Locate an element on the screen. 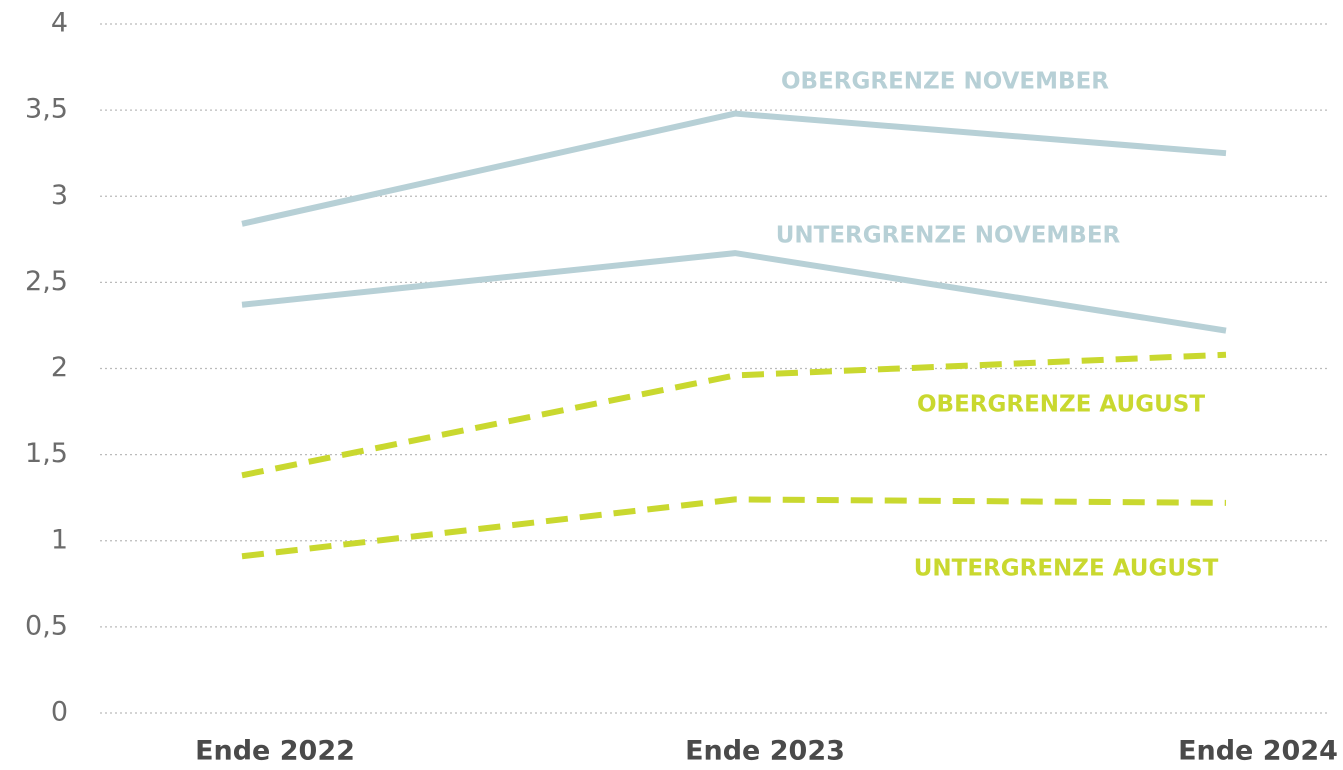 The height and width of the screenshot is (770, 1343). y-tick-label: 3,5 is located at coordinates (46, 109).